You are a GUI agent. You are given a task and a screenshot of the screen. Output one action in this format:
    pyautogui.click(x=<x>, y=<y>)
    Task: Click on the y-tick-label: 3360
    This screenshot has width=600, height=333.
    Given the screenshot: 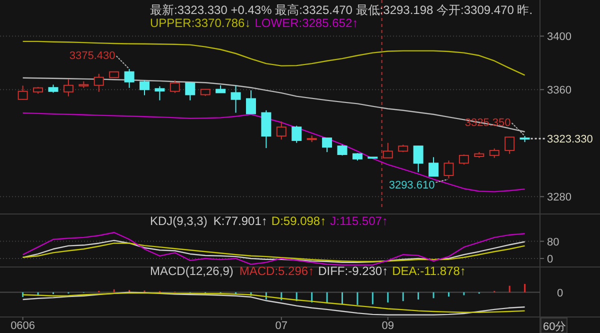 What is the action you would take?
    pyautogui.click(x=559, y=90)
    